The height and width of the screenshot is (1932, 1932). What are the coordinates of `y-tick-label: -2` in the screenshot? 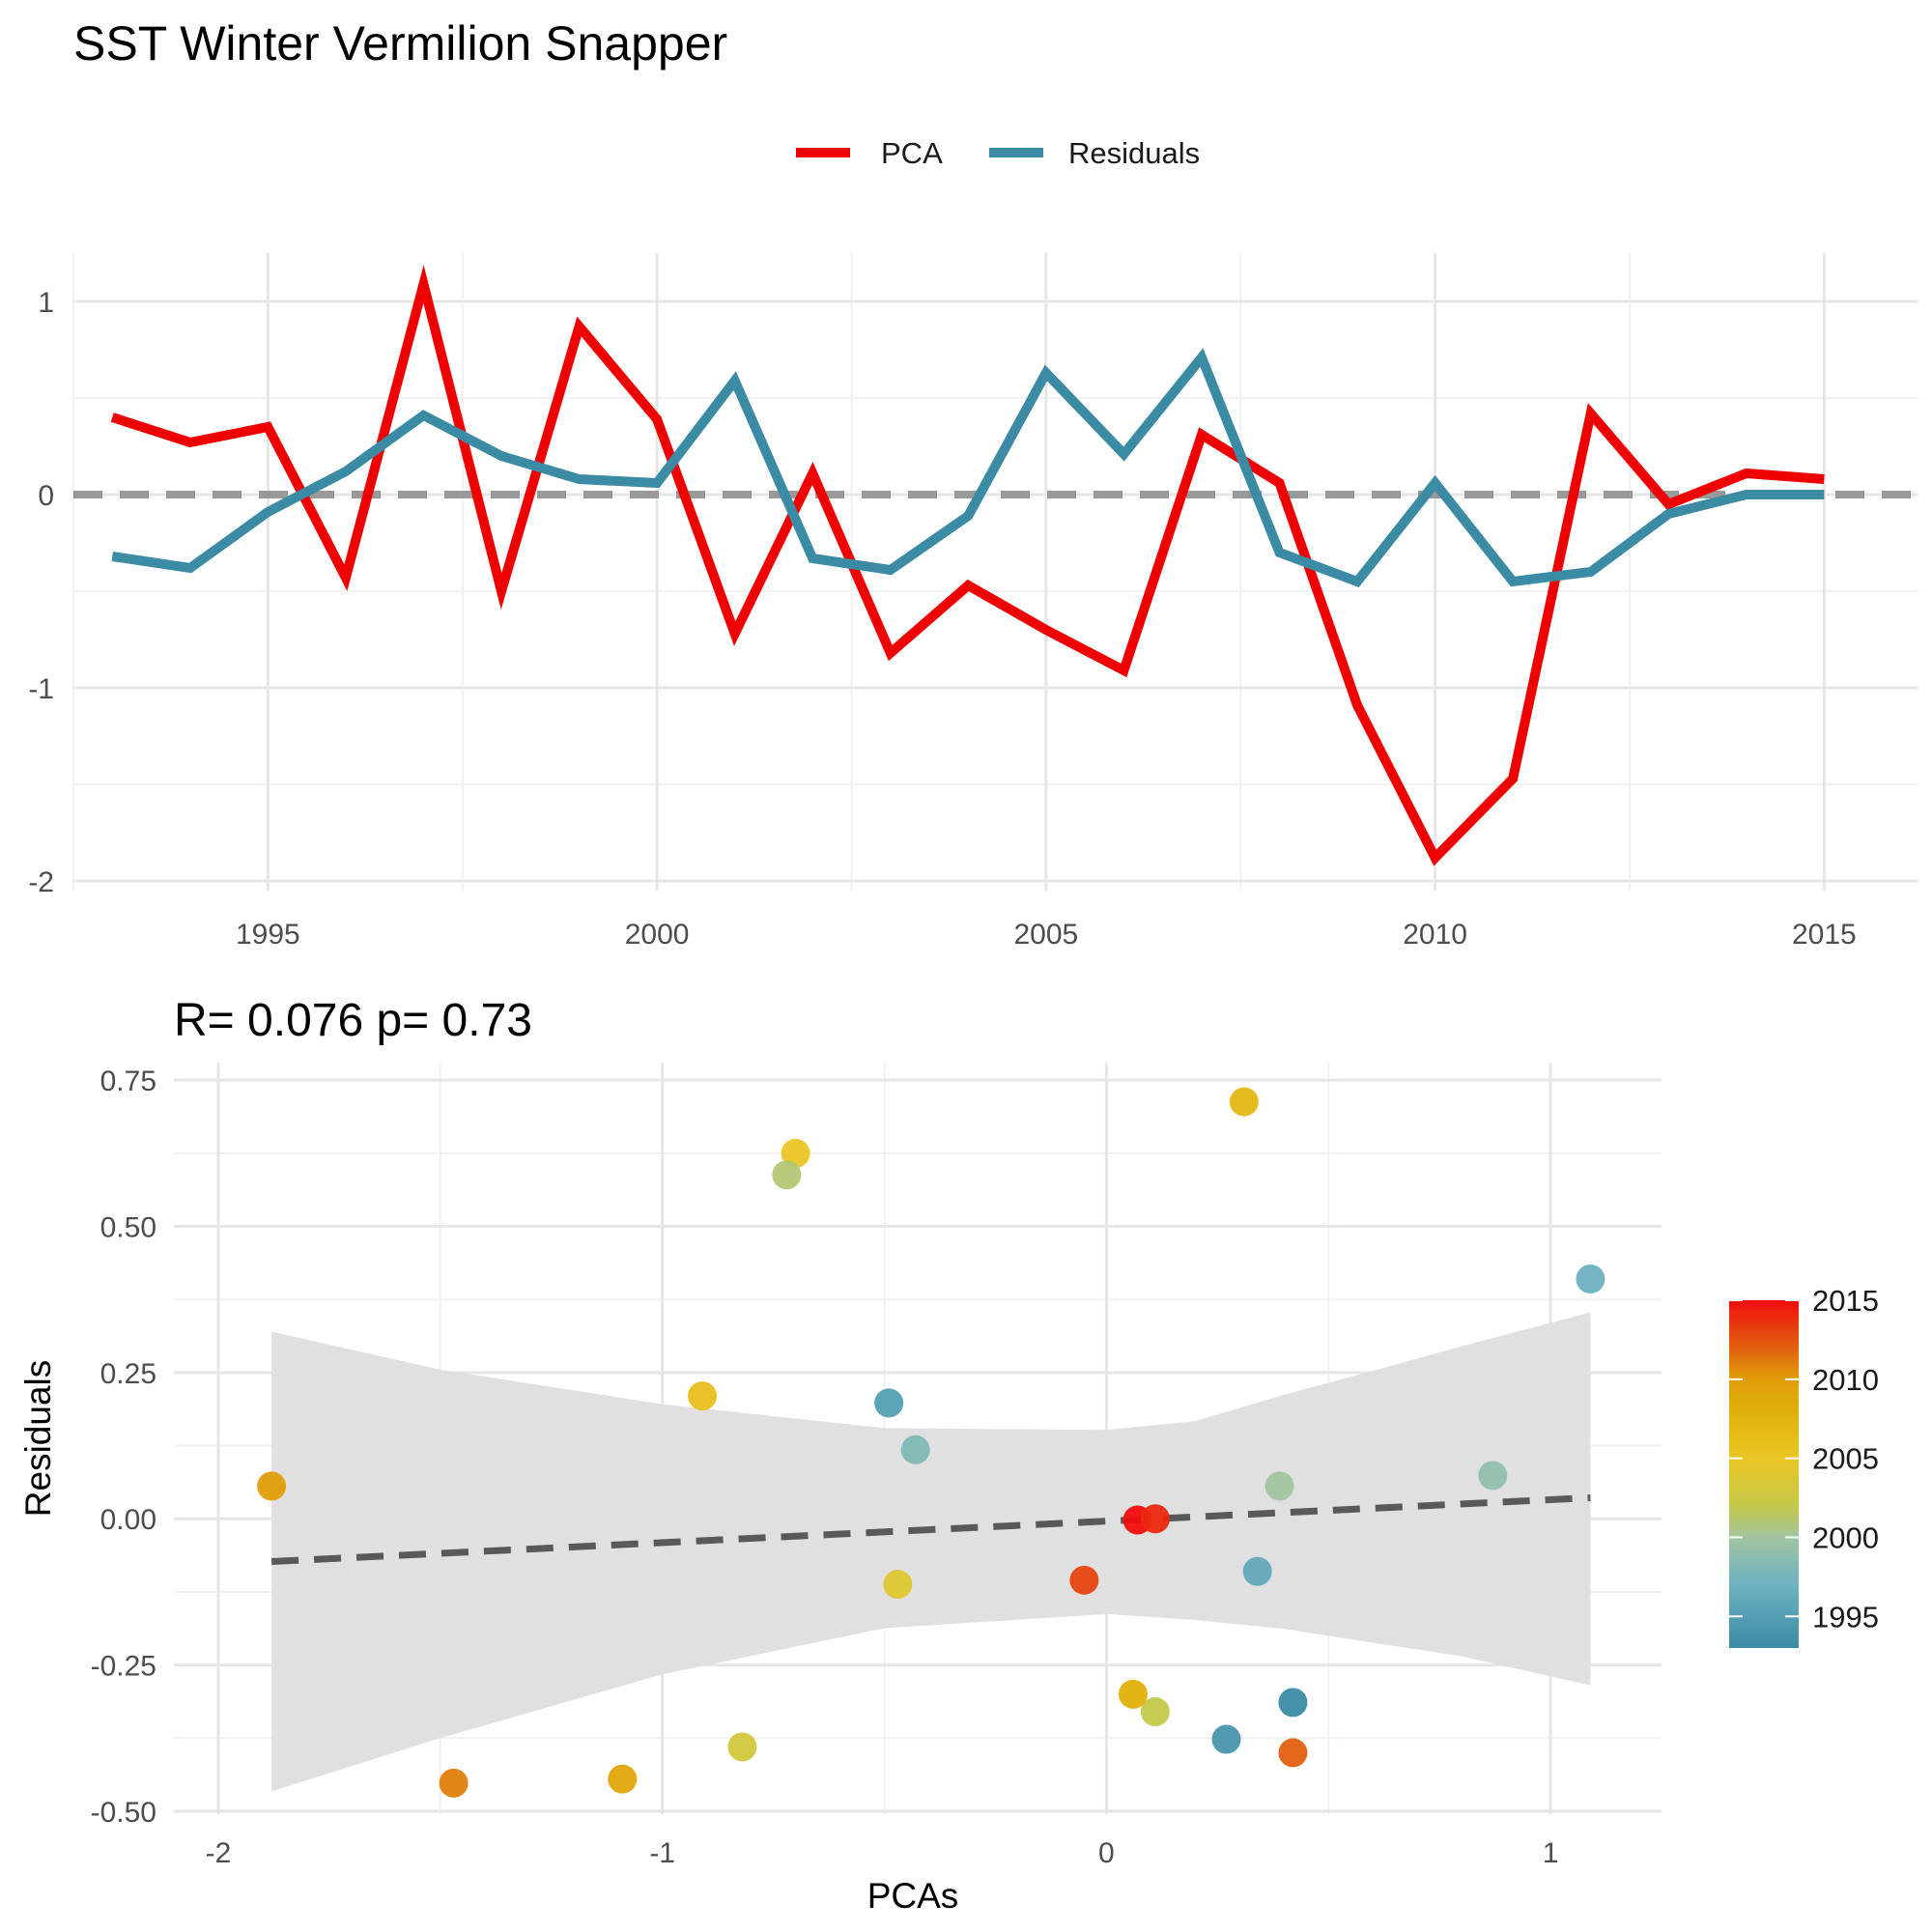 It's located at (41, 882).